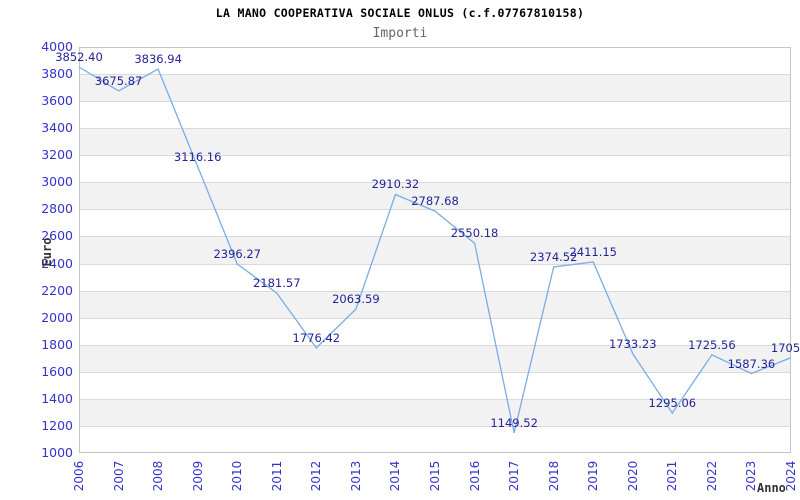 This screenshot has height=500, width=800. Describe the element at coordinates (57, 155) in the screenshot. I see `y-tick-label: 3200` at that location.